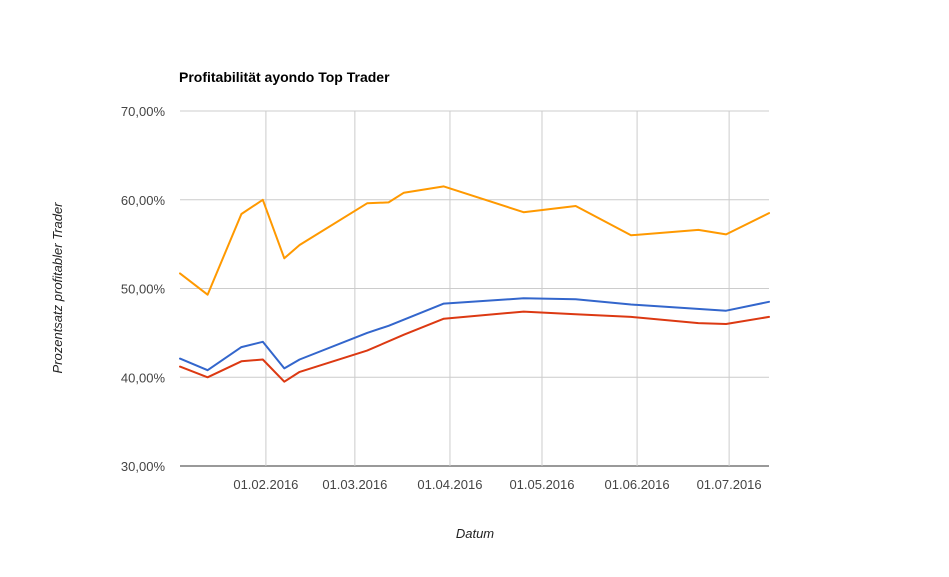  I want to click on x-tick-label: 01.02.2016, so click(265, 484).